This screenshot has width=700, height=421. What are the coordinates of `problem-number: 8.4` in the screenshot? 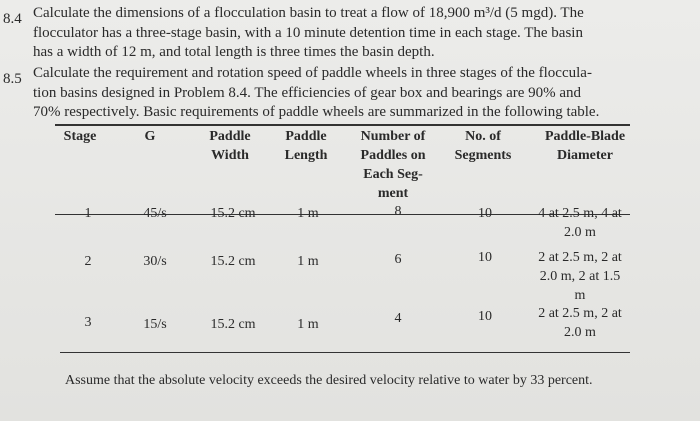 It's located at (12, 19).